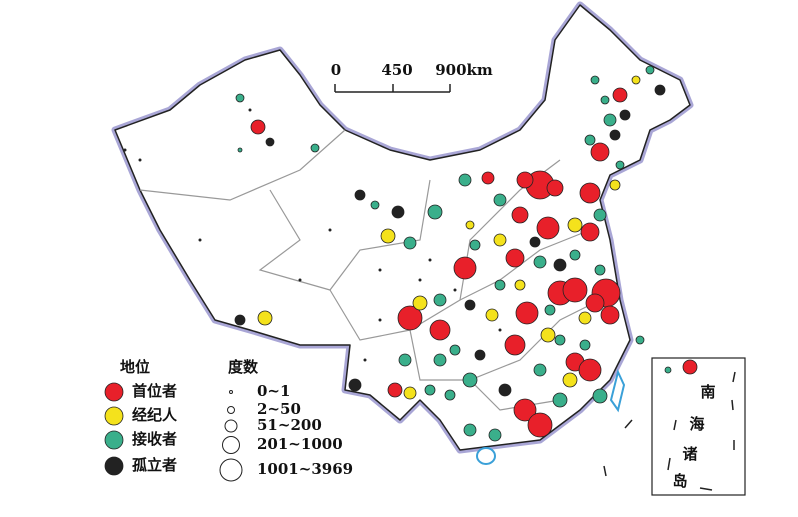  I want to click on legend-label: 经纪人, so click(155, 415).